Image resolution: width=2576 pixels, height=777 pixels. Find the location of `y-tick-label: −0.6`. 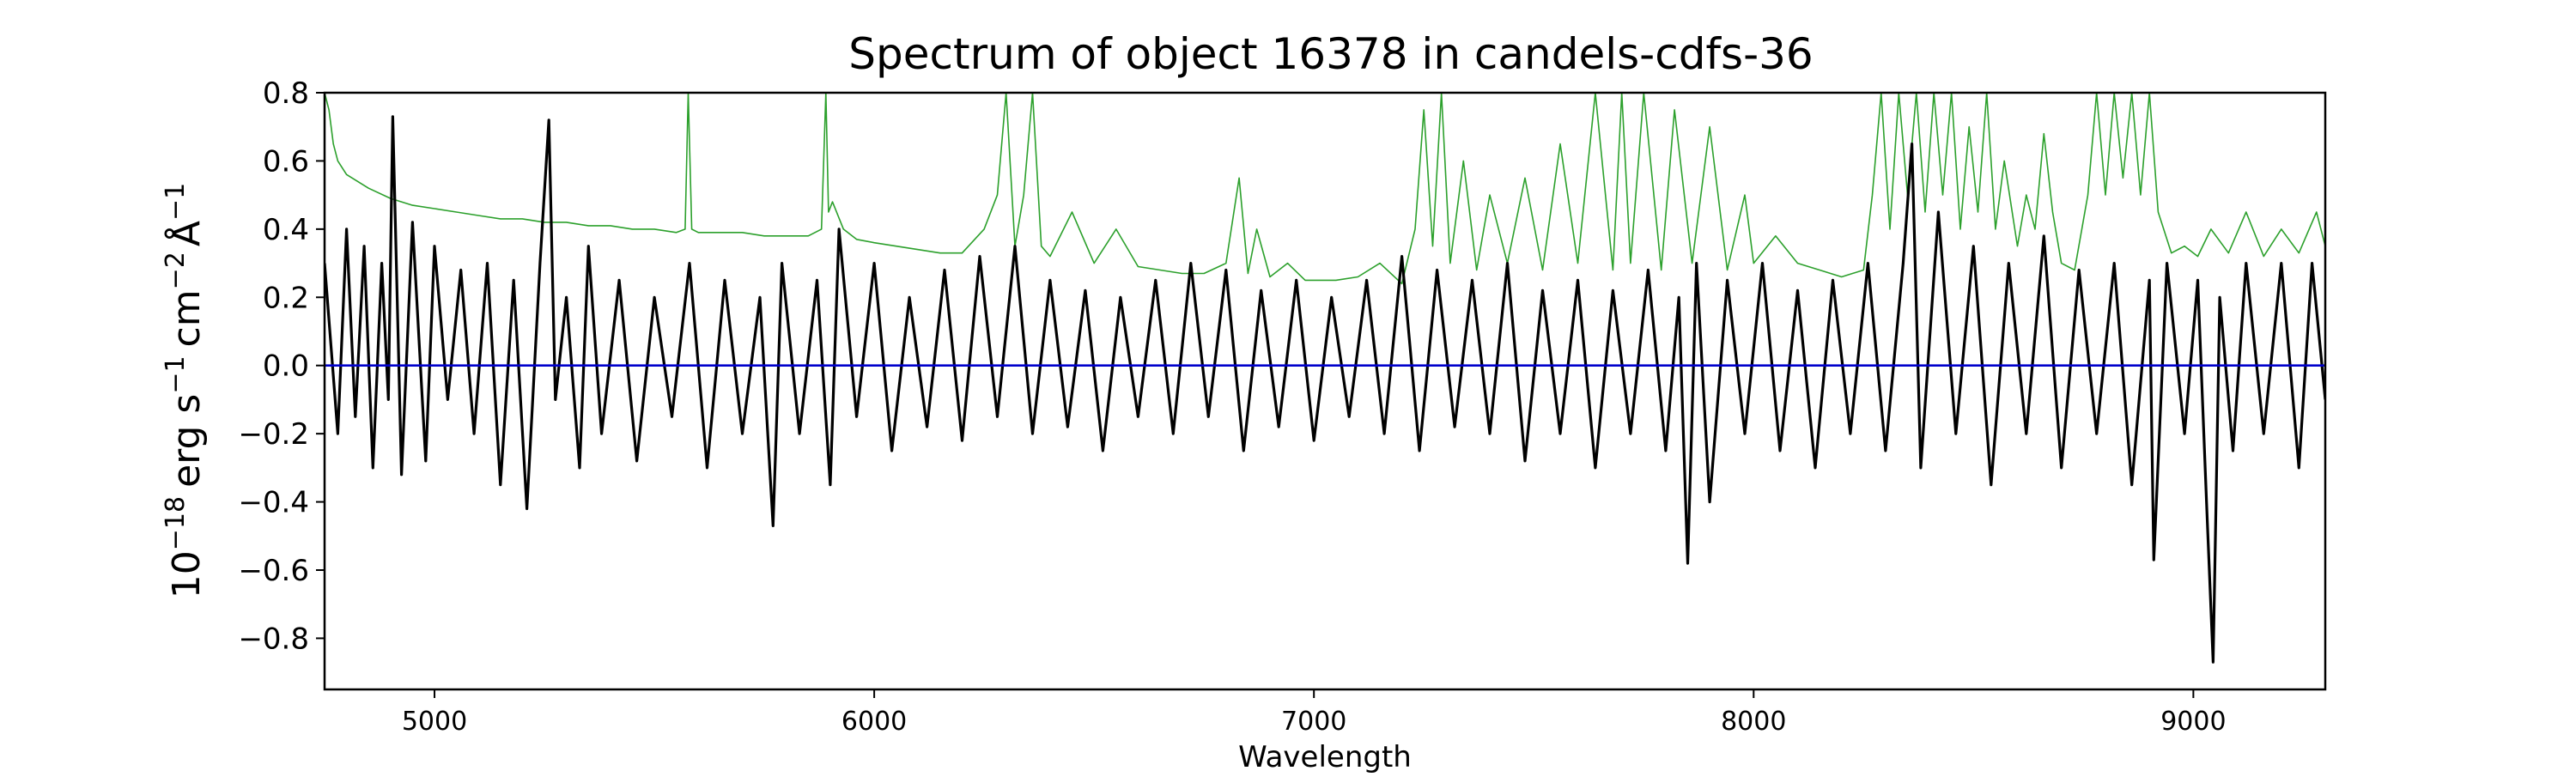

y-tick-label: −0.6 is located at coordinates (273, 571).